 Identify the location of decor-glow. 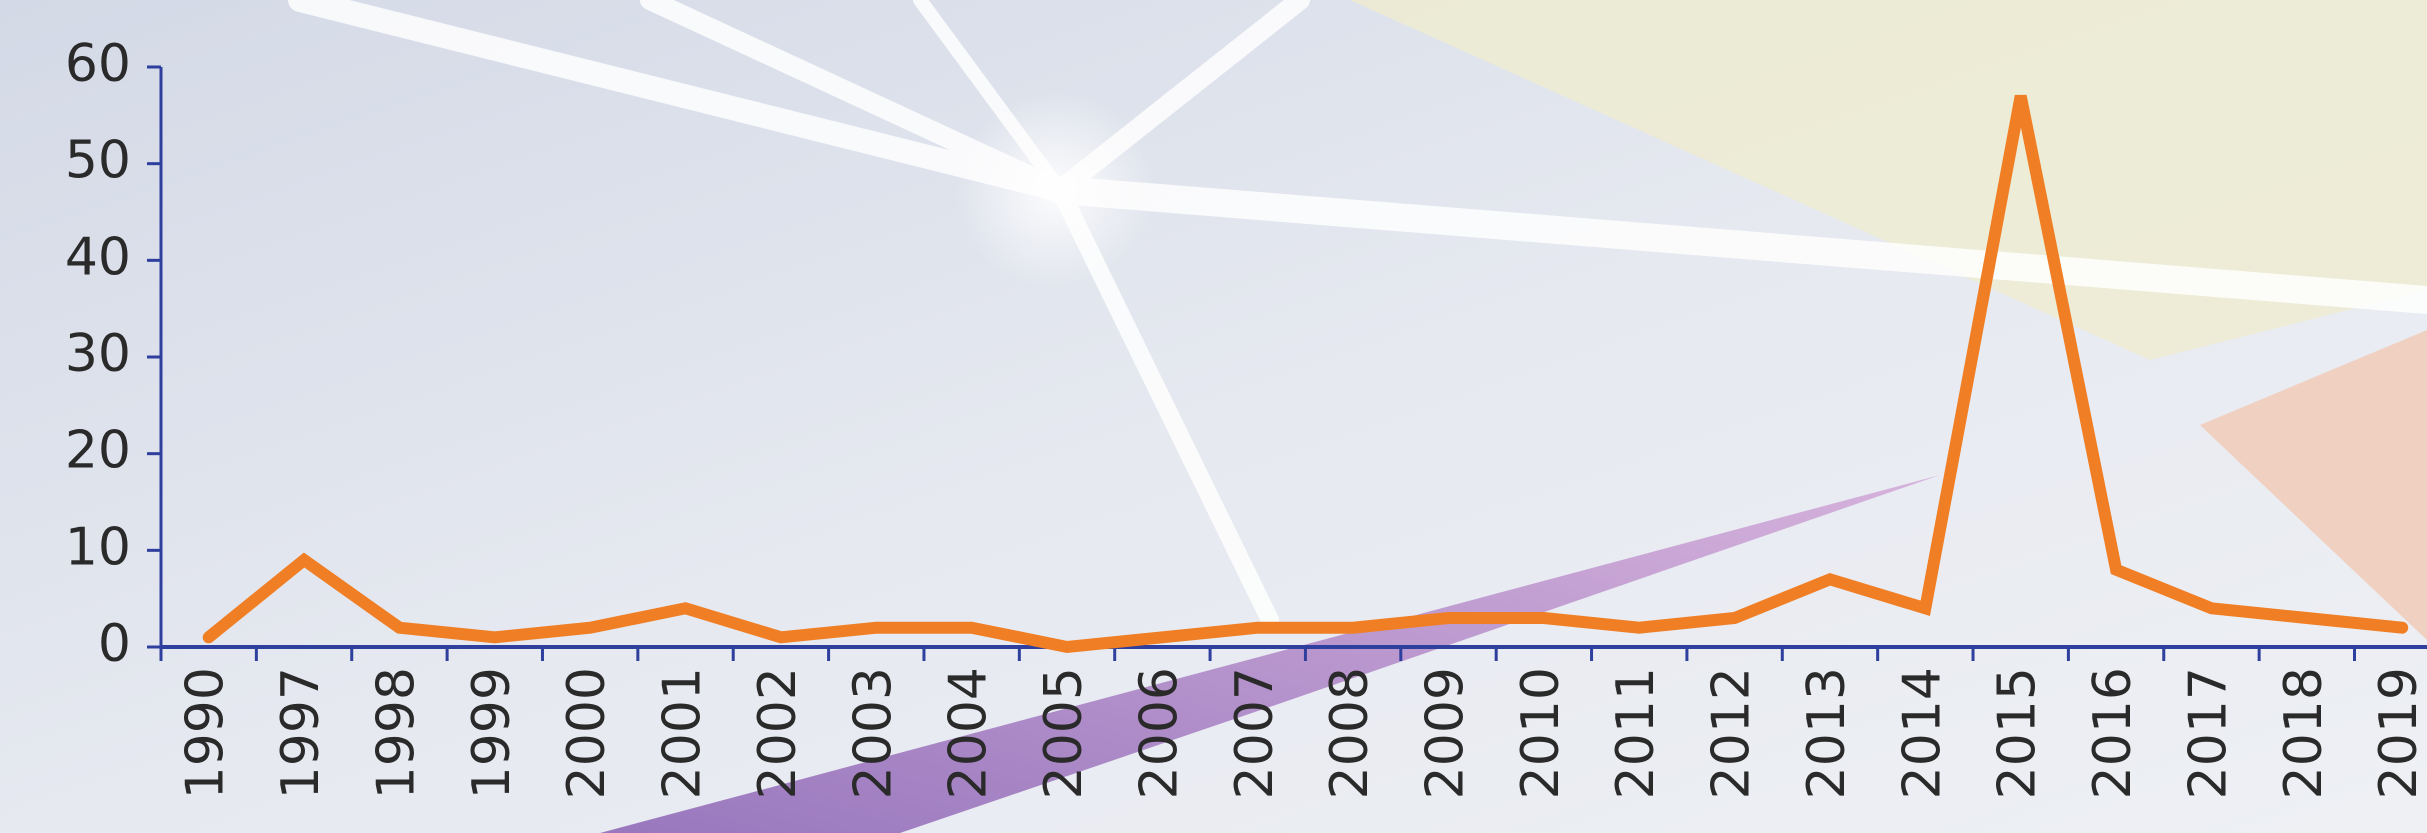
(1055, 190).